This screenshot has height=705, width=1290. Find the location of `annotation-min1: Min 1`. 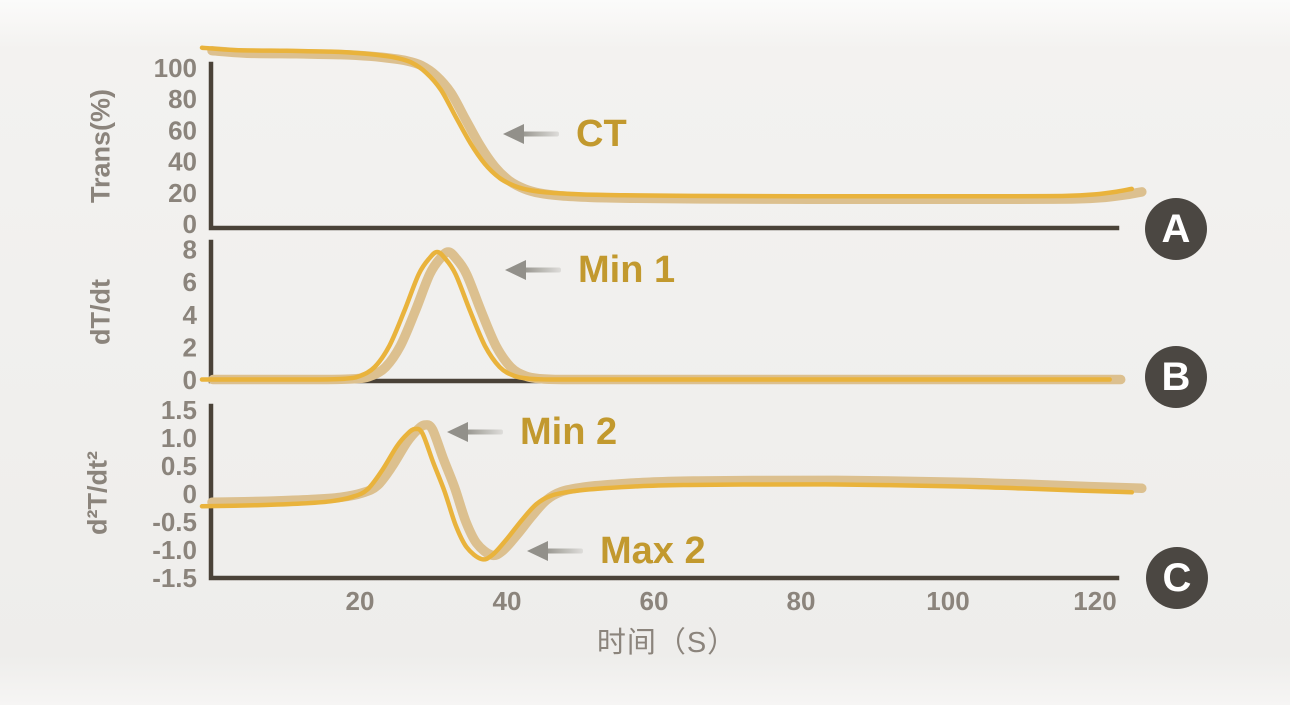

annotation-min1: Min 1 is located at coordinates (589, 270).